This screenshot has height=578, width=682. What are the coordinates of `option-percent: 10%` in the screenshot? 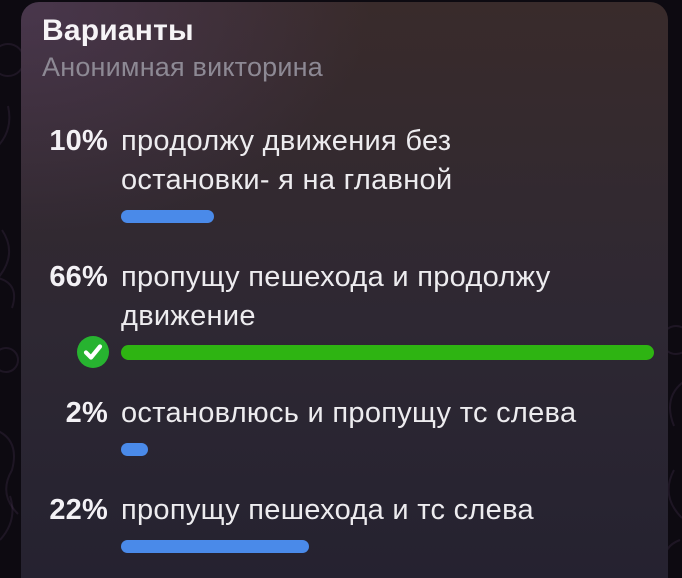 It's located at (78, 141).